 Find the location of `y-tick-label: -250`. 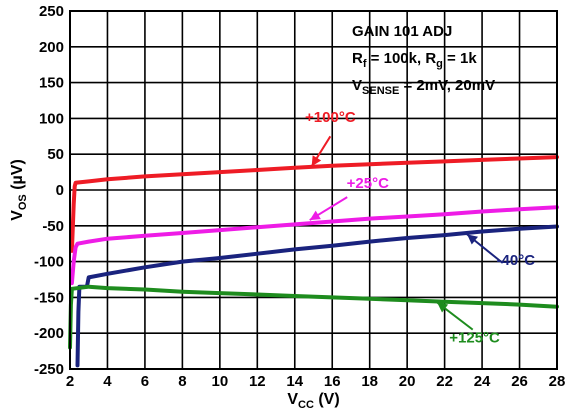

y-tick-label: -250 is located at coordinates (49, 369).